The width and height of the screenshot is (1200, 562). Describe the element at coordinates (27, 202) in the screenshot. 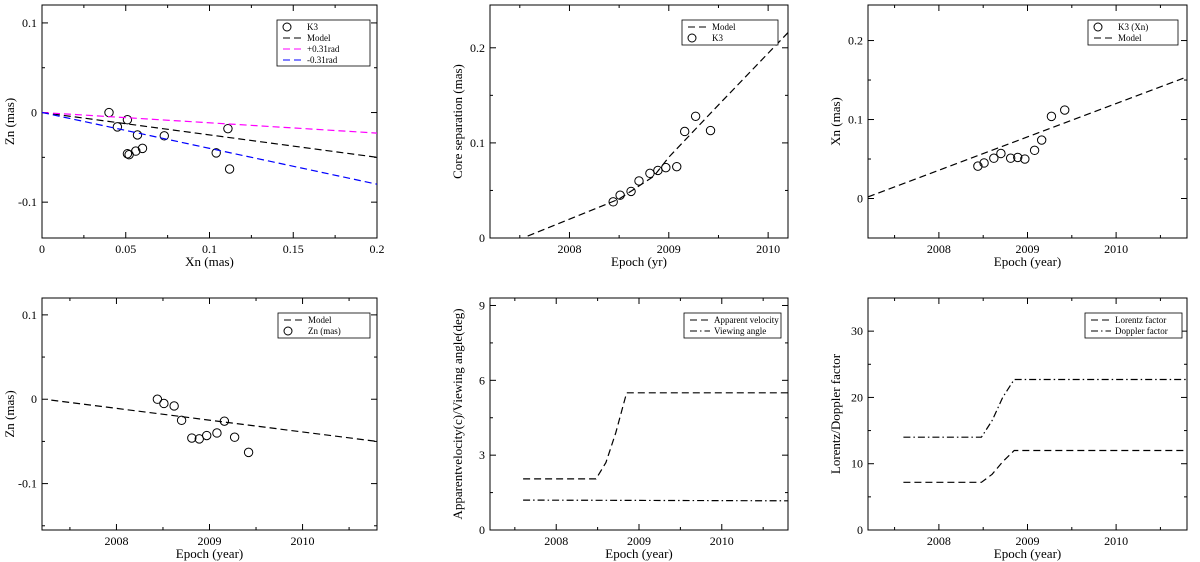

I see `y-tick-label: -0.1` at that location.